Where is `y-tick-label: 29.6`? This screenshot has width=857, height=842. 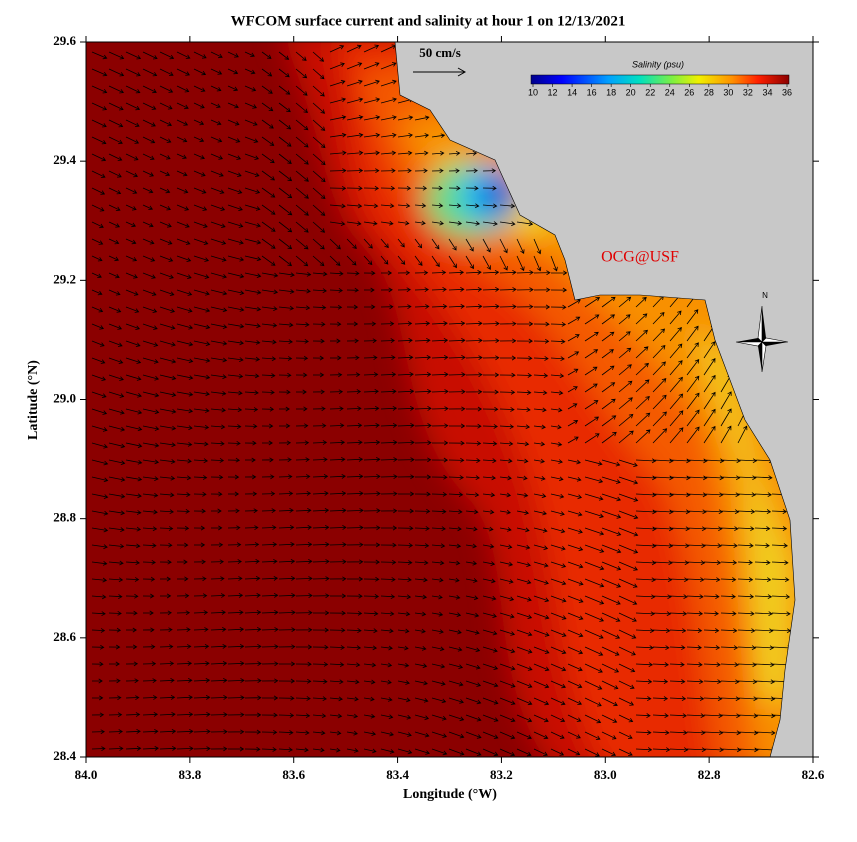 y-tick-label: 29.6 is located at coordinates (64, 40).